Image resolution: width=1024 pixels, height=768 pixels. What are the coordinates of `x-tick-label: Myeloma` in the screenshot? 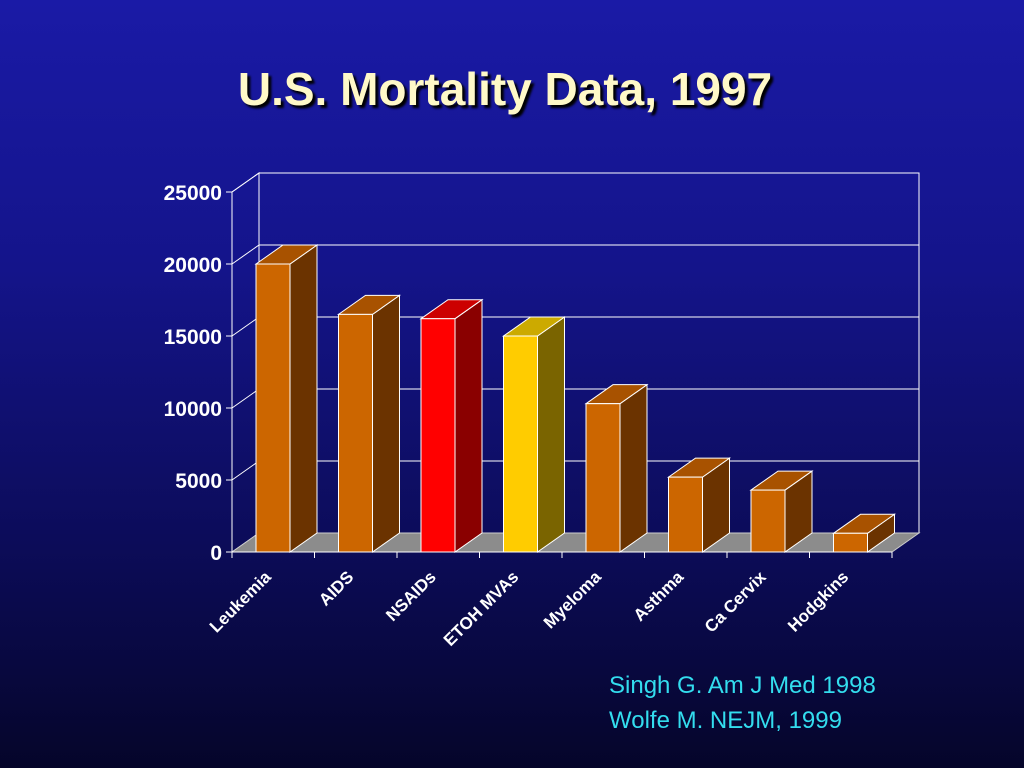 It's located at (572, 599).